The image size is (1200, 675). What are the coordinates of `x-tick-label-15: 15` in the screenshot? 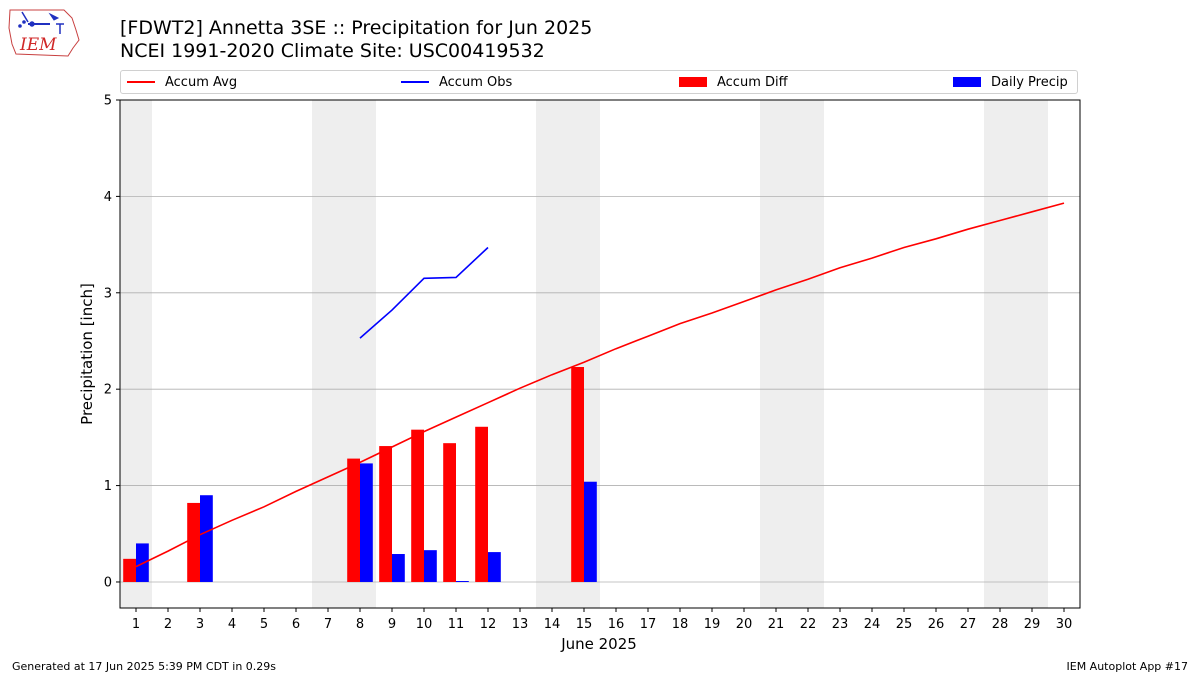 It's located at (584, 624).